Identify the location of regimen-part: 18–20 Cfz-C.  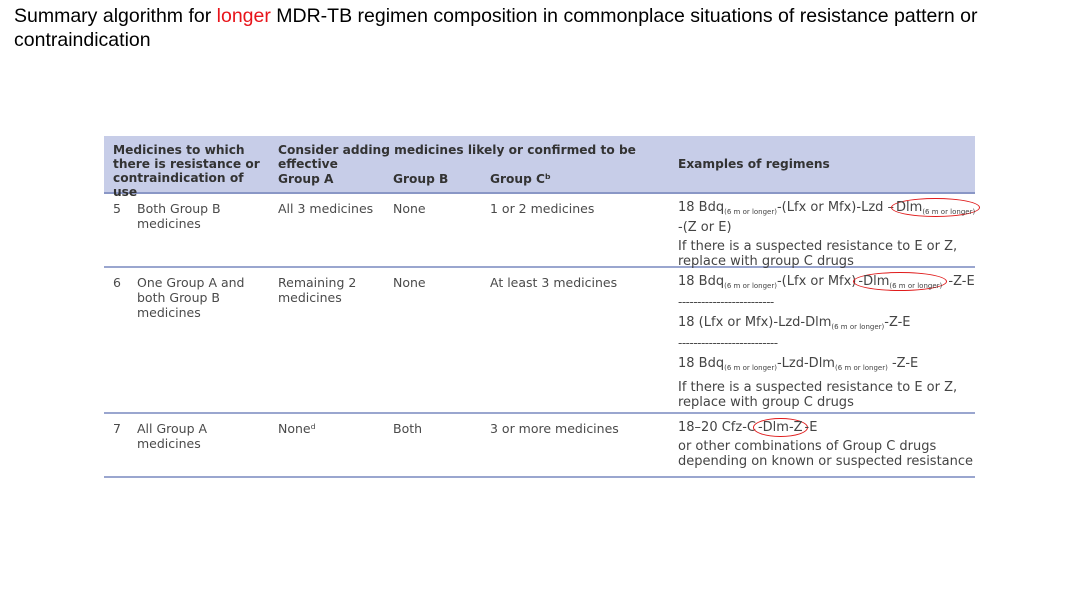
(717, 427).